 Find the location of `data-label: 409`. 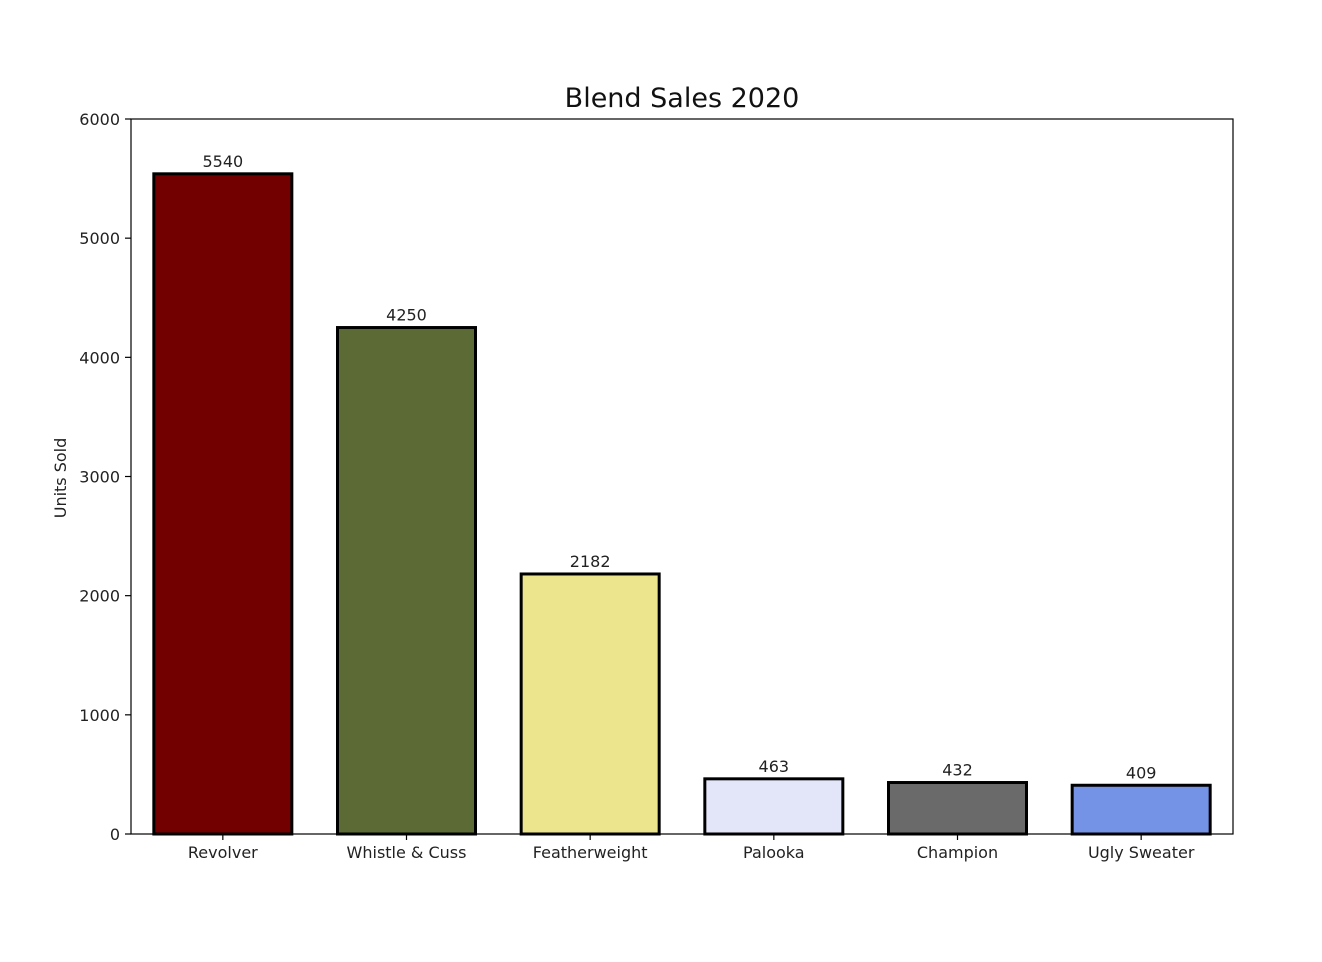

data-label: 409 is located at coordinates (1141, 772).